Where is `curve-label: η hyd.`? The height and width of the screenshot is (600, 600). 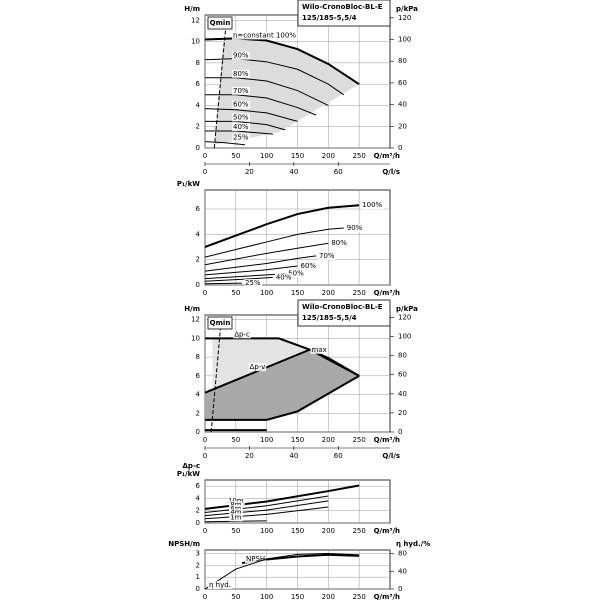
curve-label: η hyd. is located at coordinates (220, 585).